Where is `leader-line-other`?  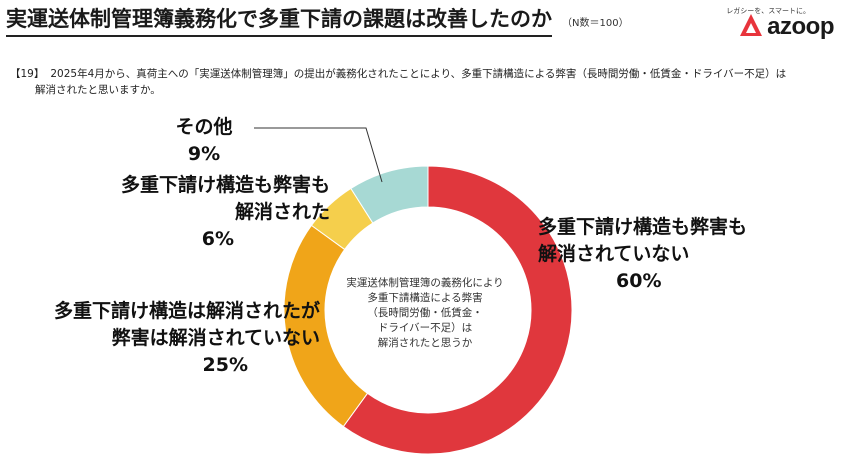 leader-line-other is located at coordinates (318, 155).